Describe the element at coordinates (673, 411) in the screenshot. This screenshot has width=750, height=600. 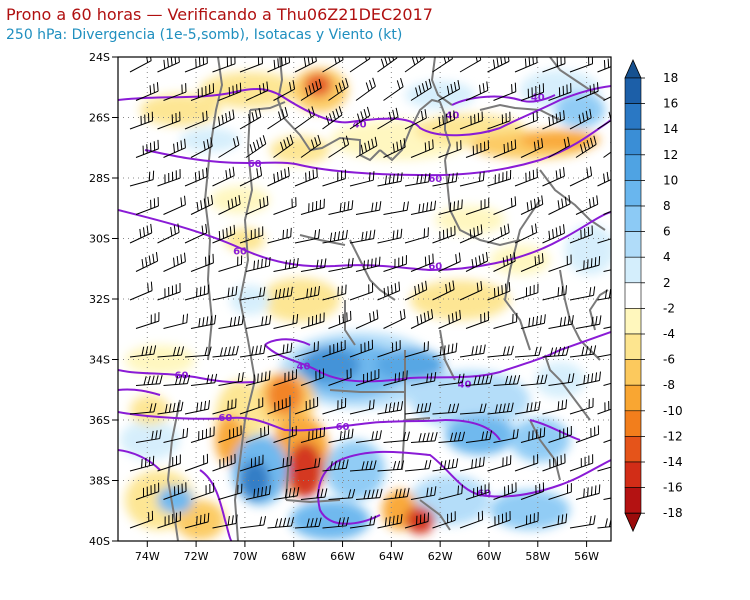
I see `colorbar-label: -10` at that location.